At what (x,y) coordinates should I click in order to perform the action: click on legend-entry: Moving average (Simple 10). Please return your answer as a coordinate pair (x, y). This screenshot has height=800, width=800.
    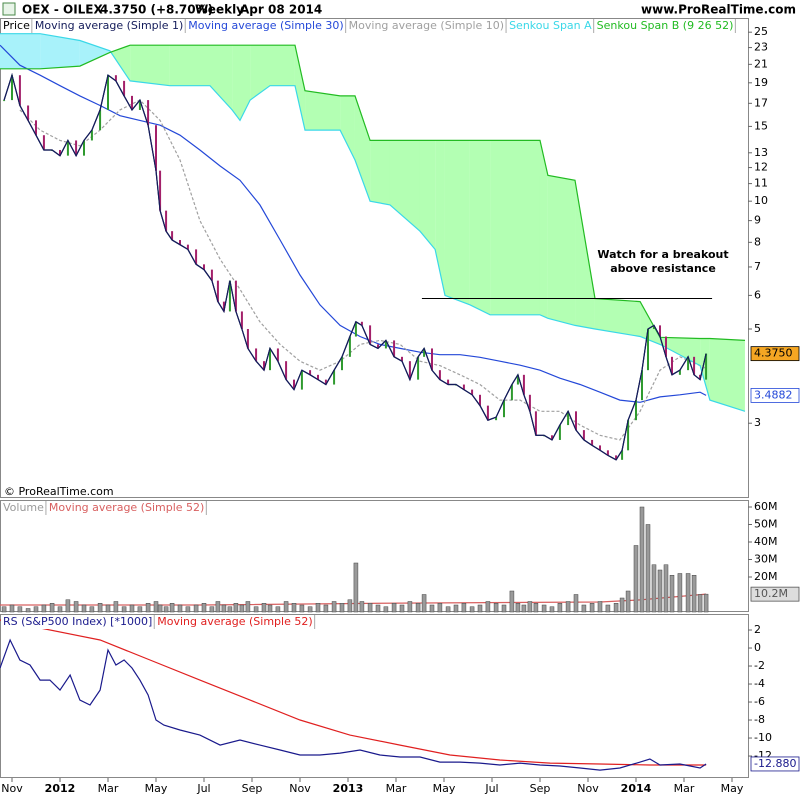
    Looking at the image, I should click on (426, 25).